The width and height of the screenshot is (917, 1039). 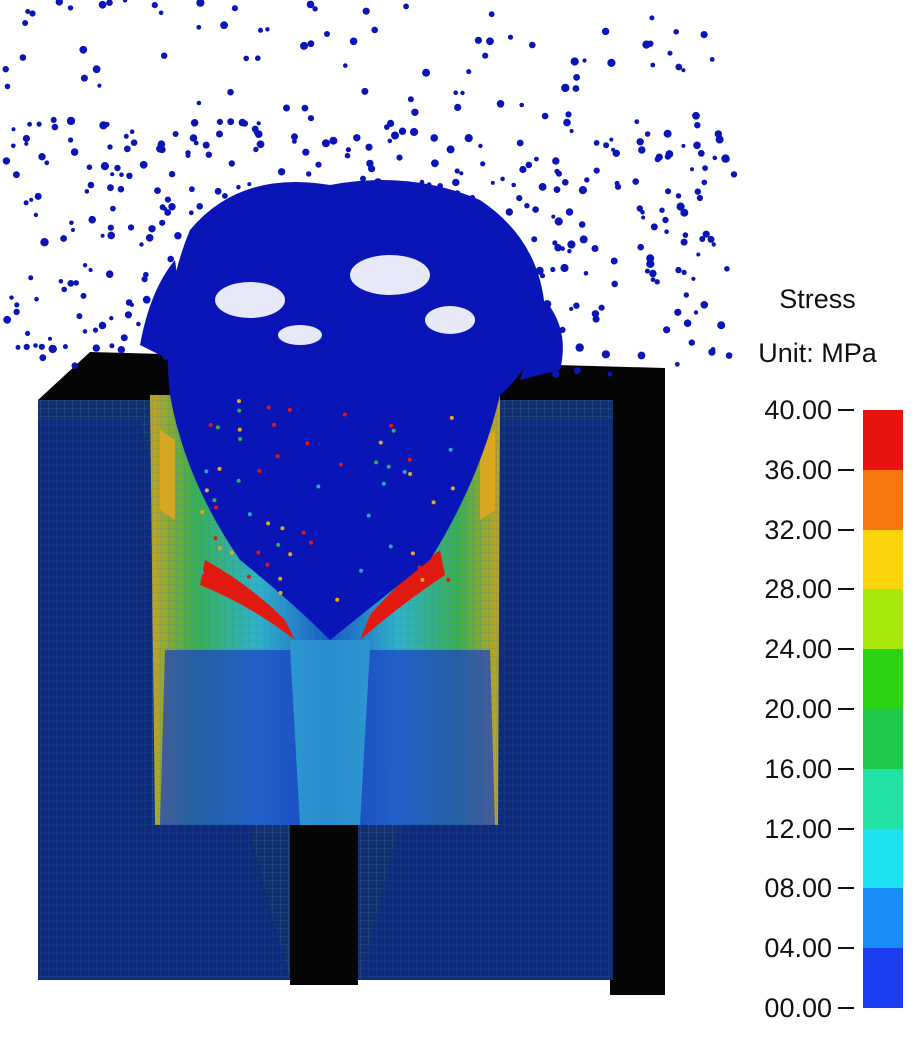 I want to click on legend-unit: Unit: MPa, so click(x=817, y=353).